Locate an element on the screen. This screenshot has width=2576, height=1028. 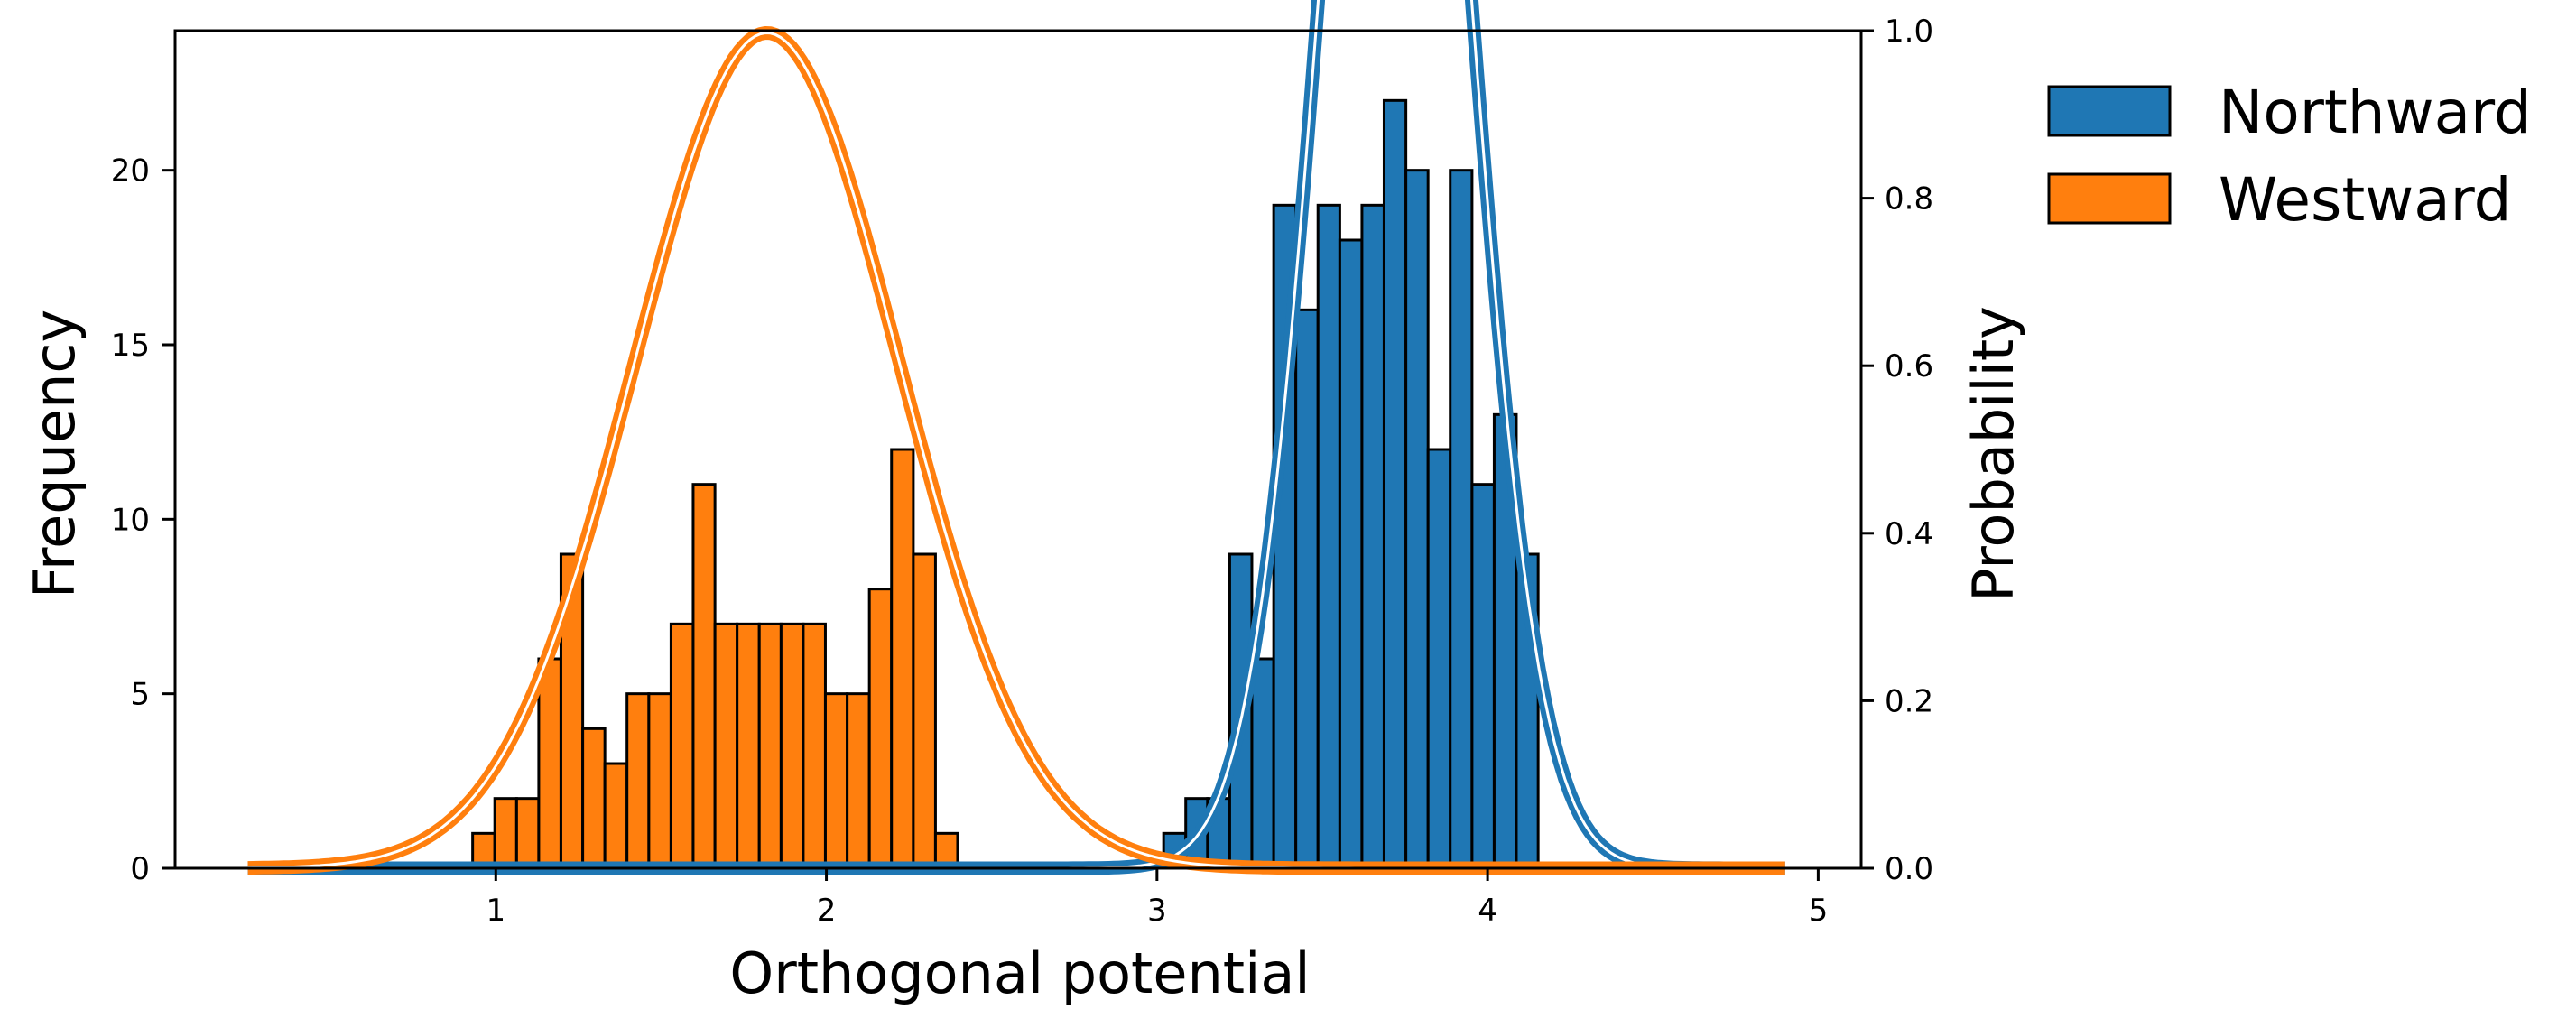
y-tick-label: 15 is located at coordinates (130, 346).